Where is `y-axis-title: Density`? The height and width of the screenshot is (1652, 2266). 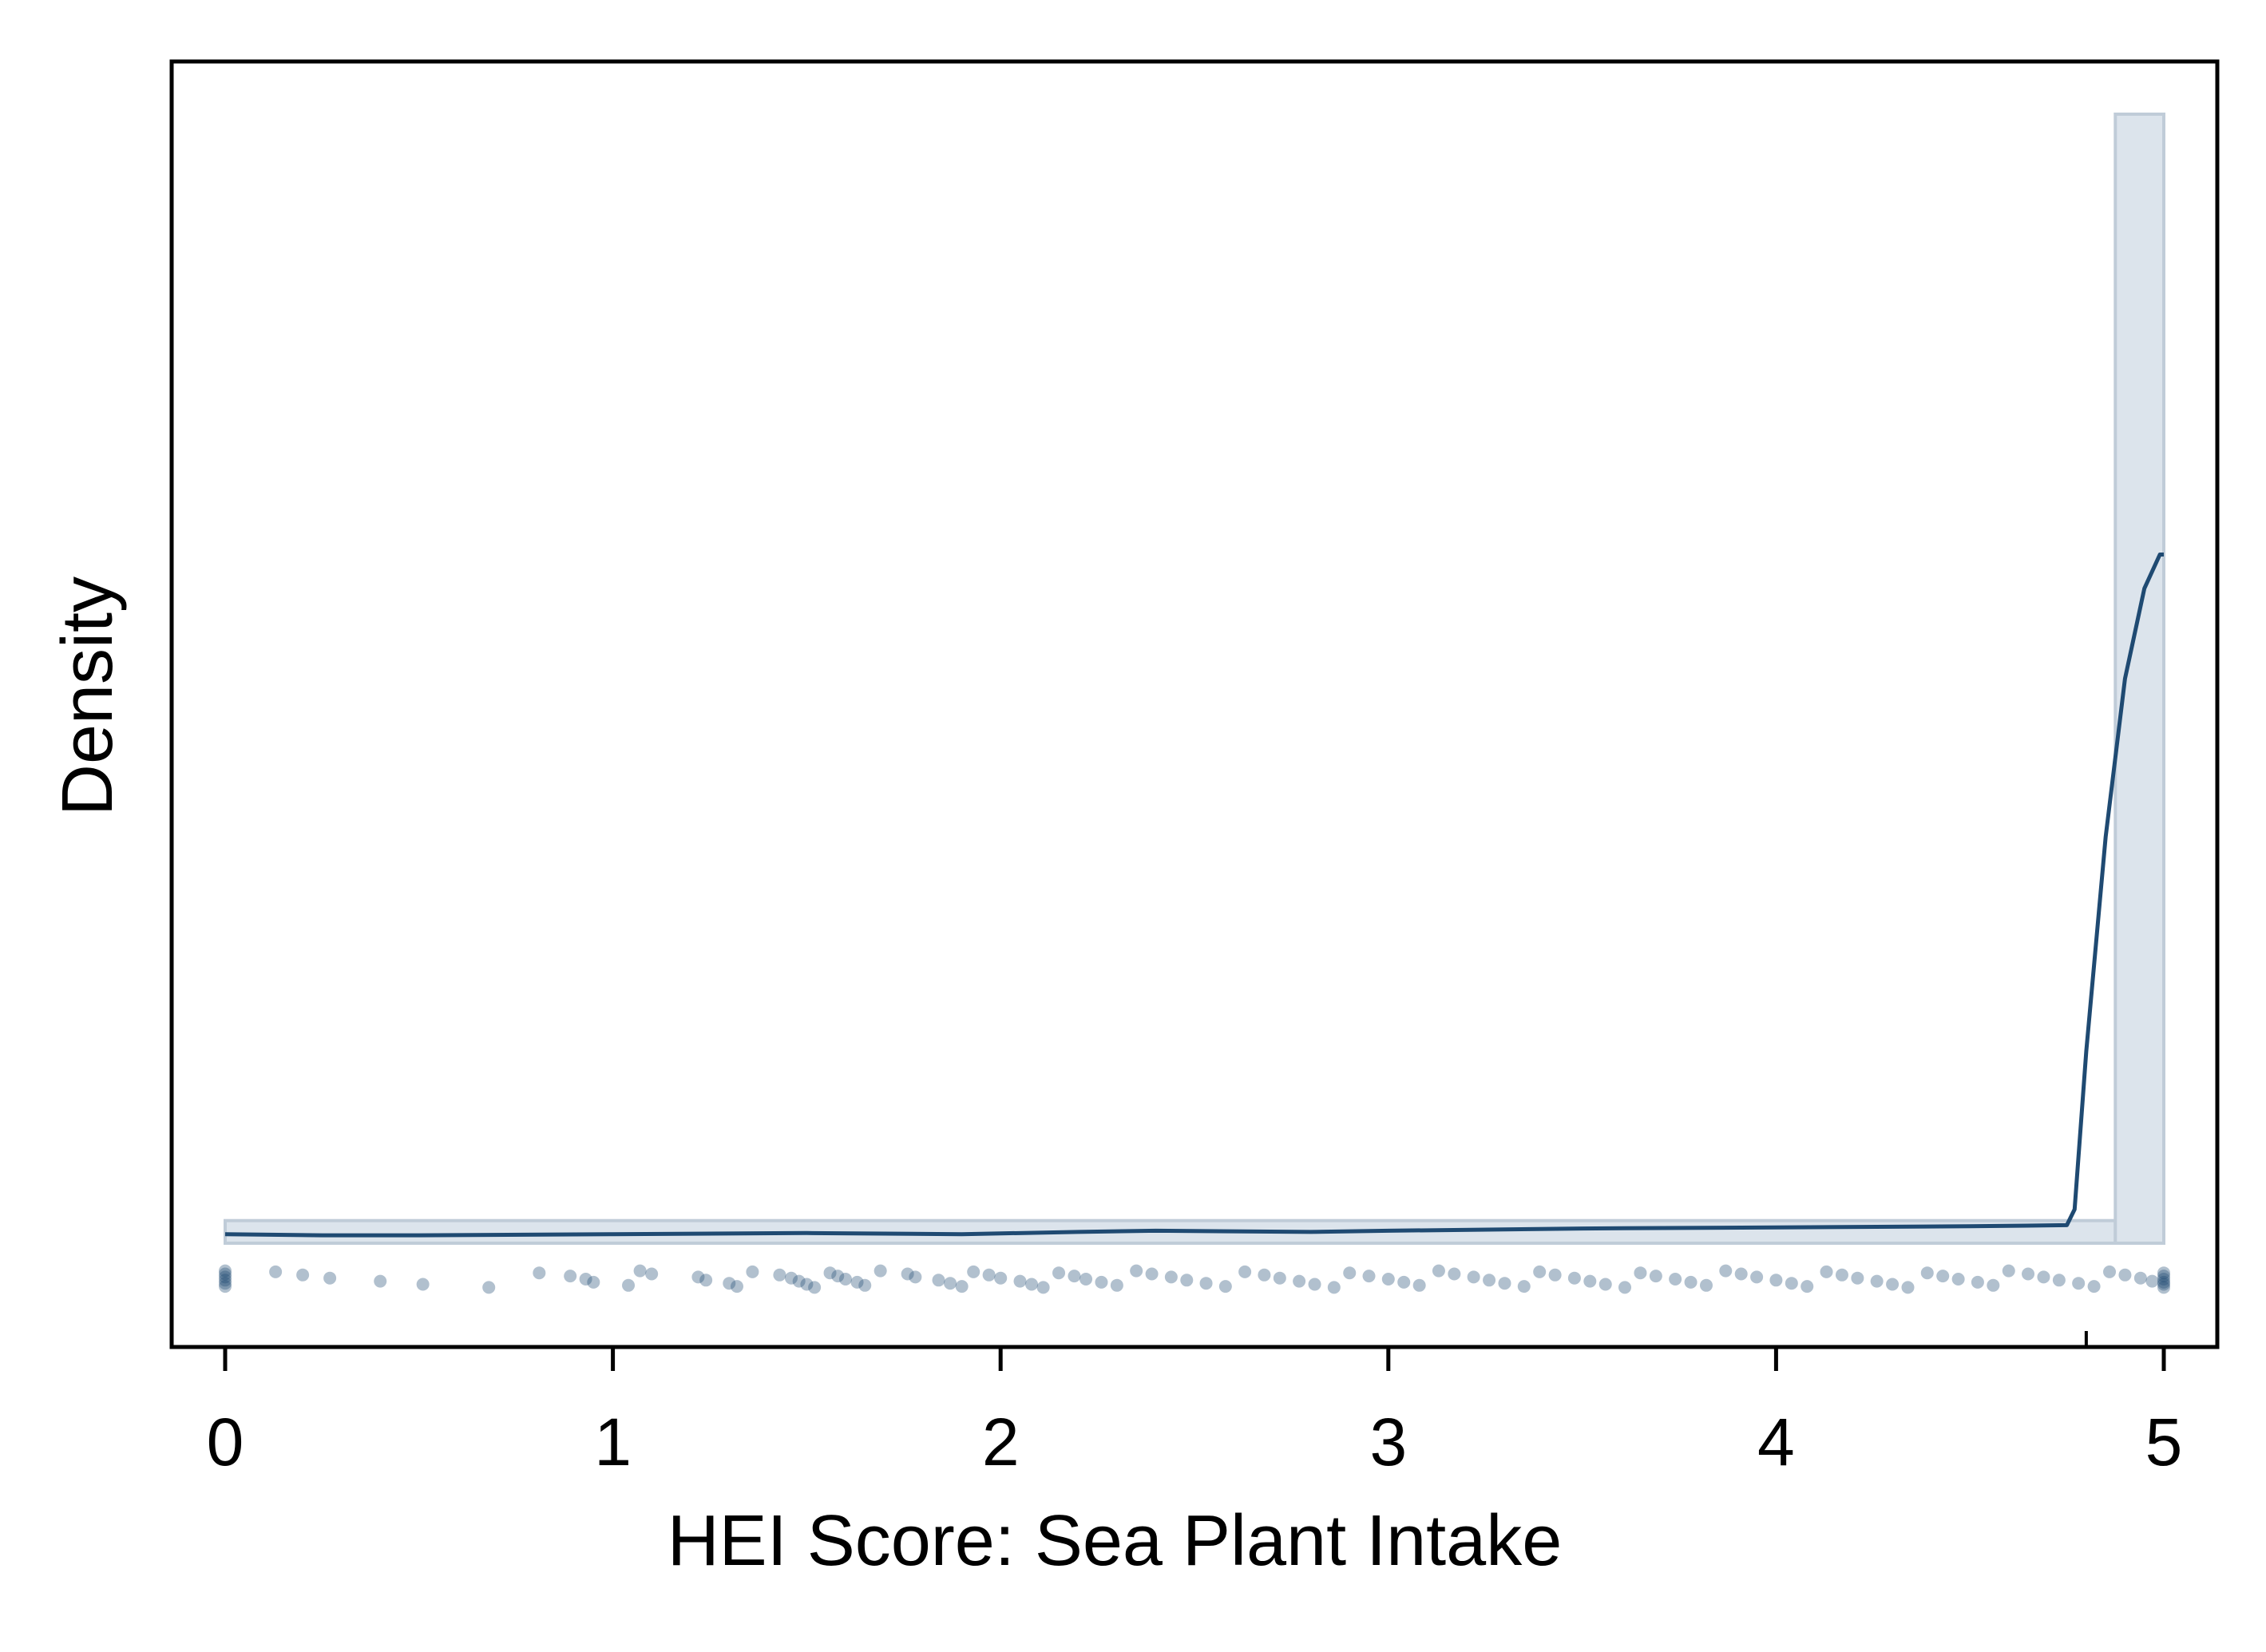 y-axis-title: Density is located at coordinates (88, 696).